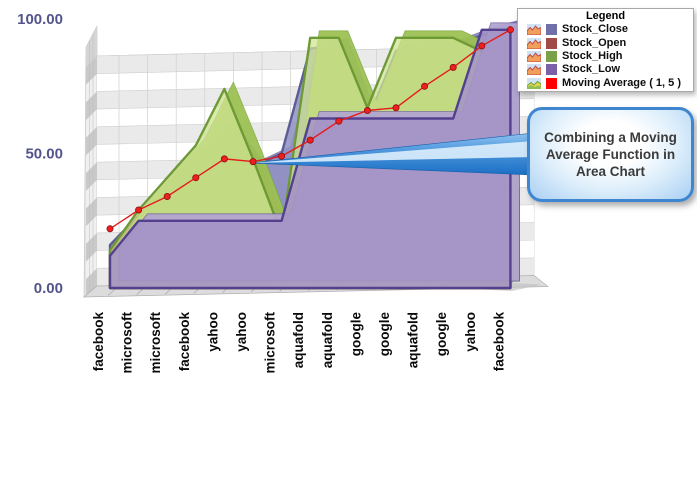 The width and height of the screenshot is (697, 478). Describe the element at coordinates (610, 137) in the screenshot. I see `callout-text-line: Combining a Moving` at that location.